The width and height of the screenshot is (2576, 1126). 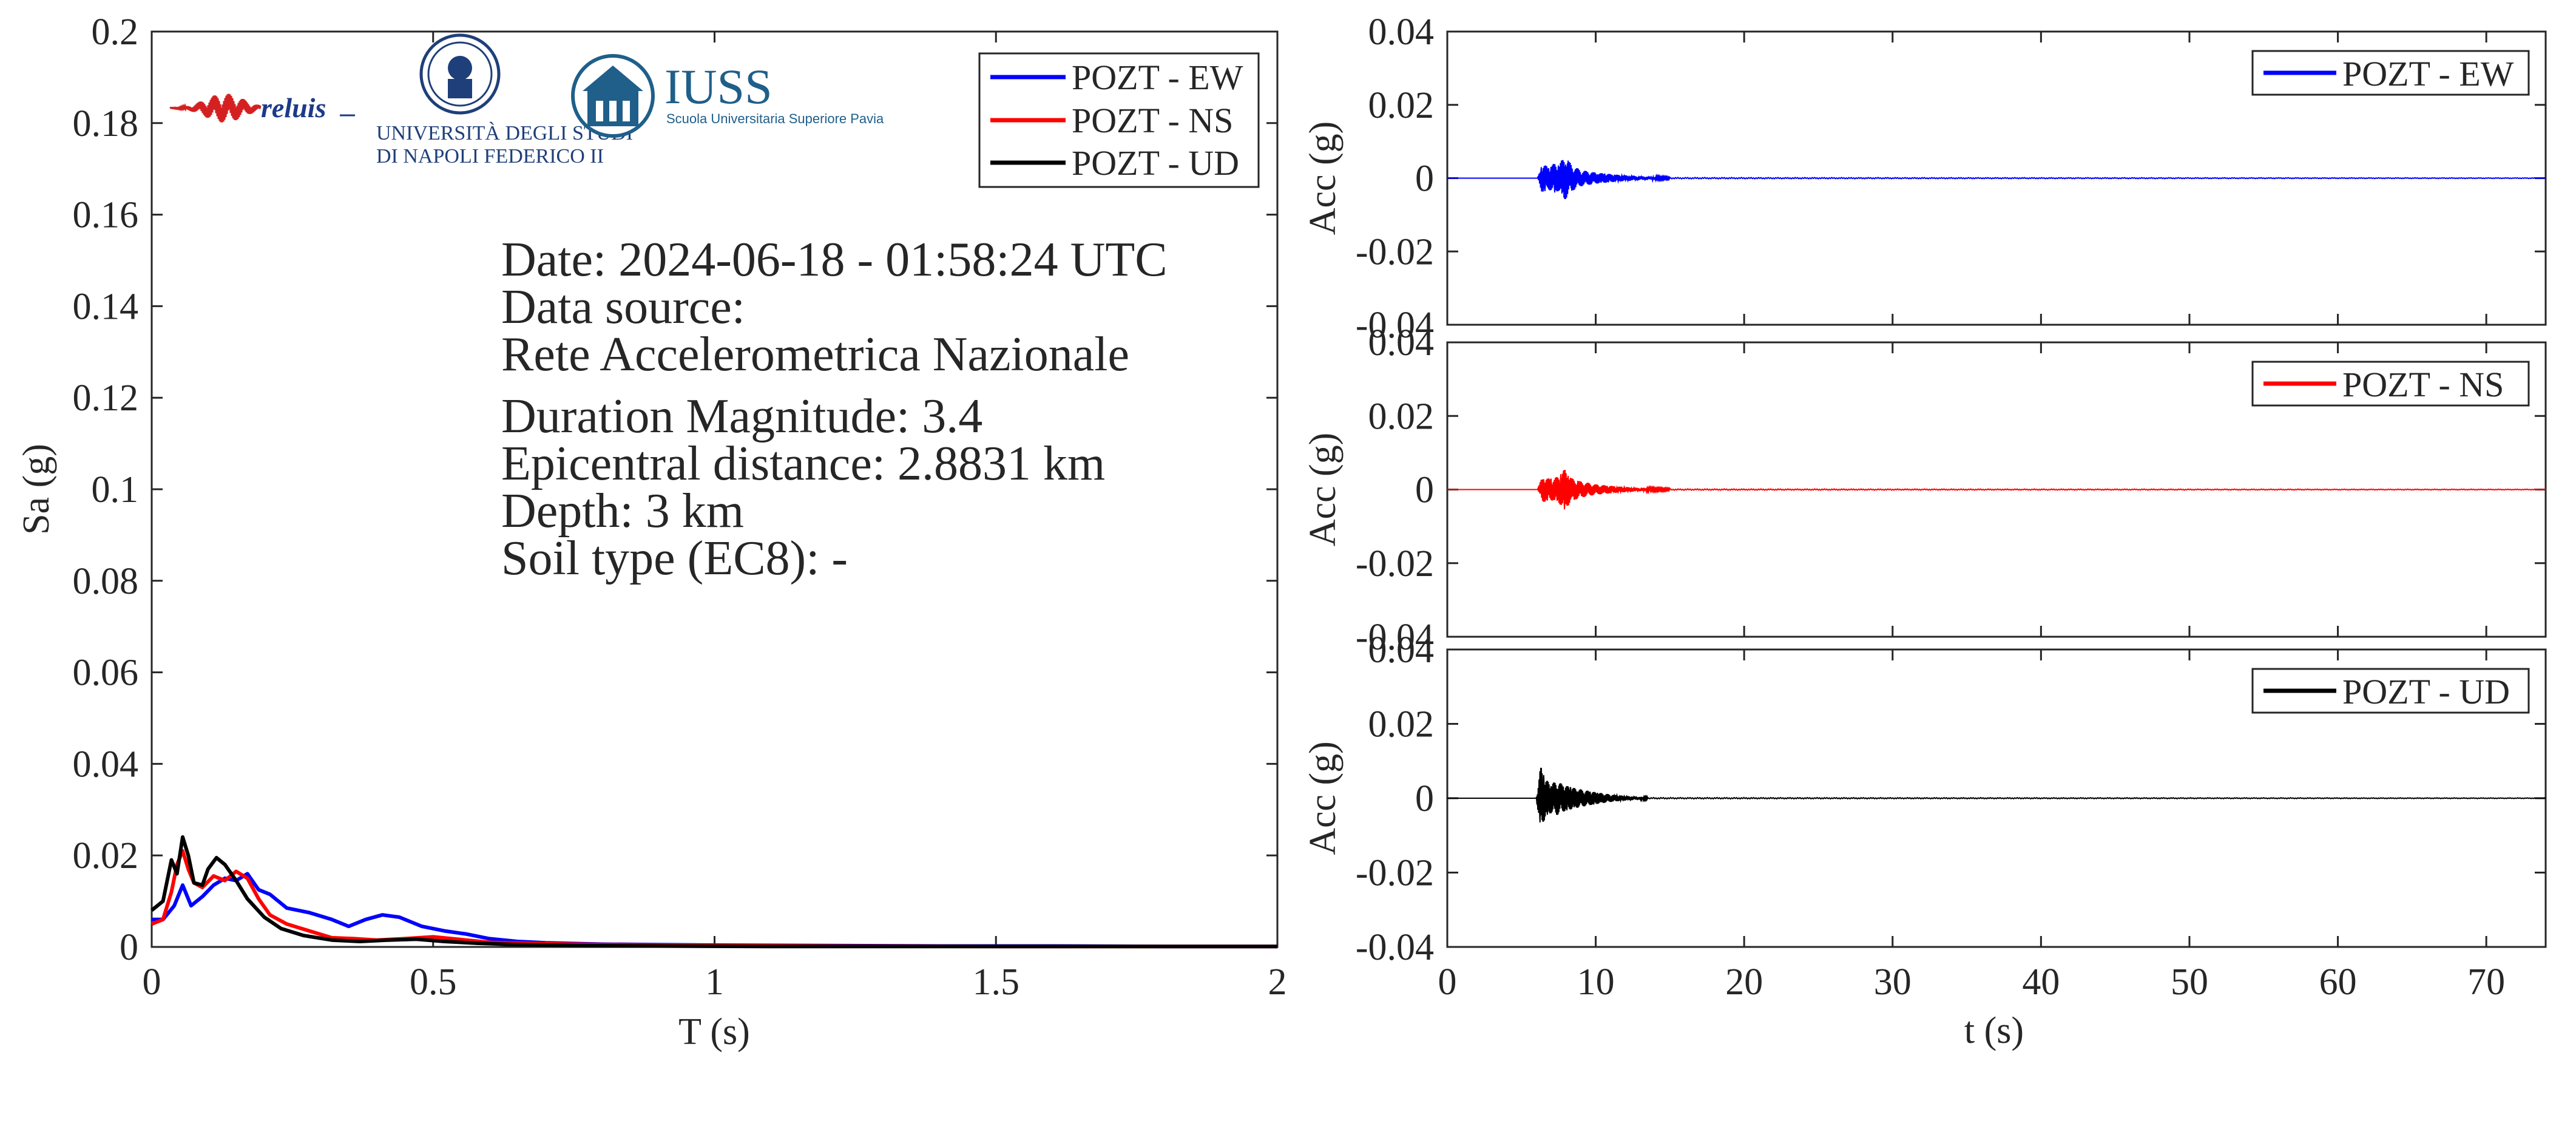 What do you see at coordinates (2423, 384) in the screenshot?
I see `legend-label: POZT - NS` at bounding box center [2423, 384].